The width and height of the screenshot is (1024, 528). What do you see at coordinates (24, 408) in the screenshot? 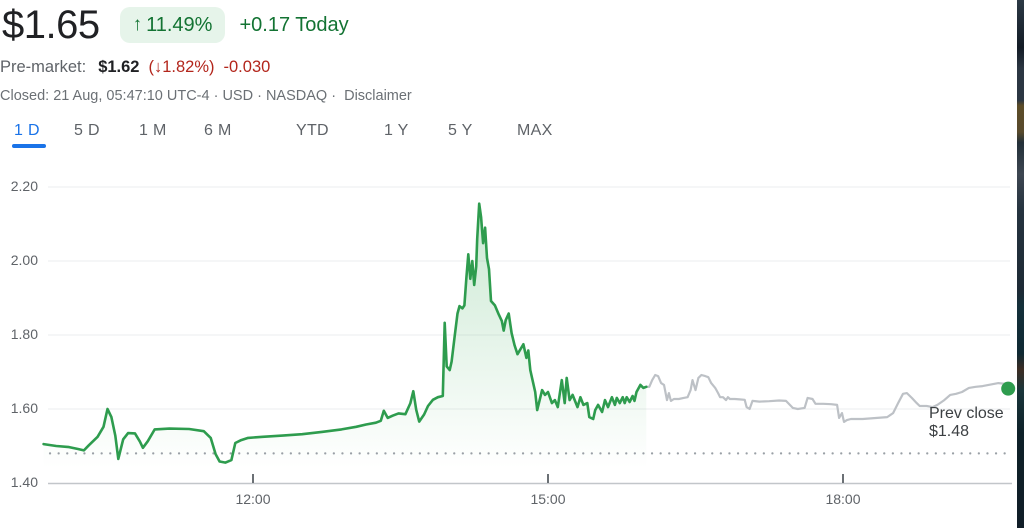
I see `y-axis-label: 1.60` at bounding box center [24, 408].